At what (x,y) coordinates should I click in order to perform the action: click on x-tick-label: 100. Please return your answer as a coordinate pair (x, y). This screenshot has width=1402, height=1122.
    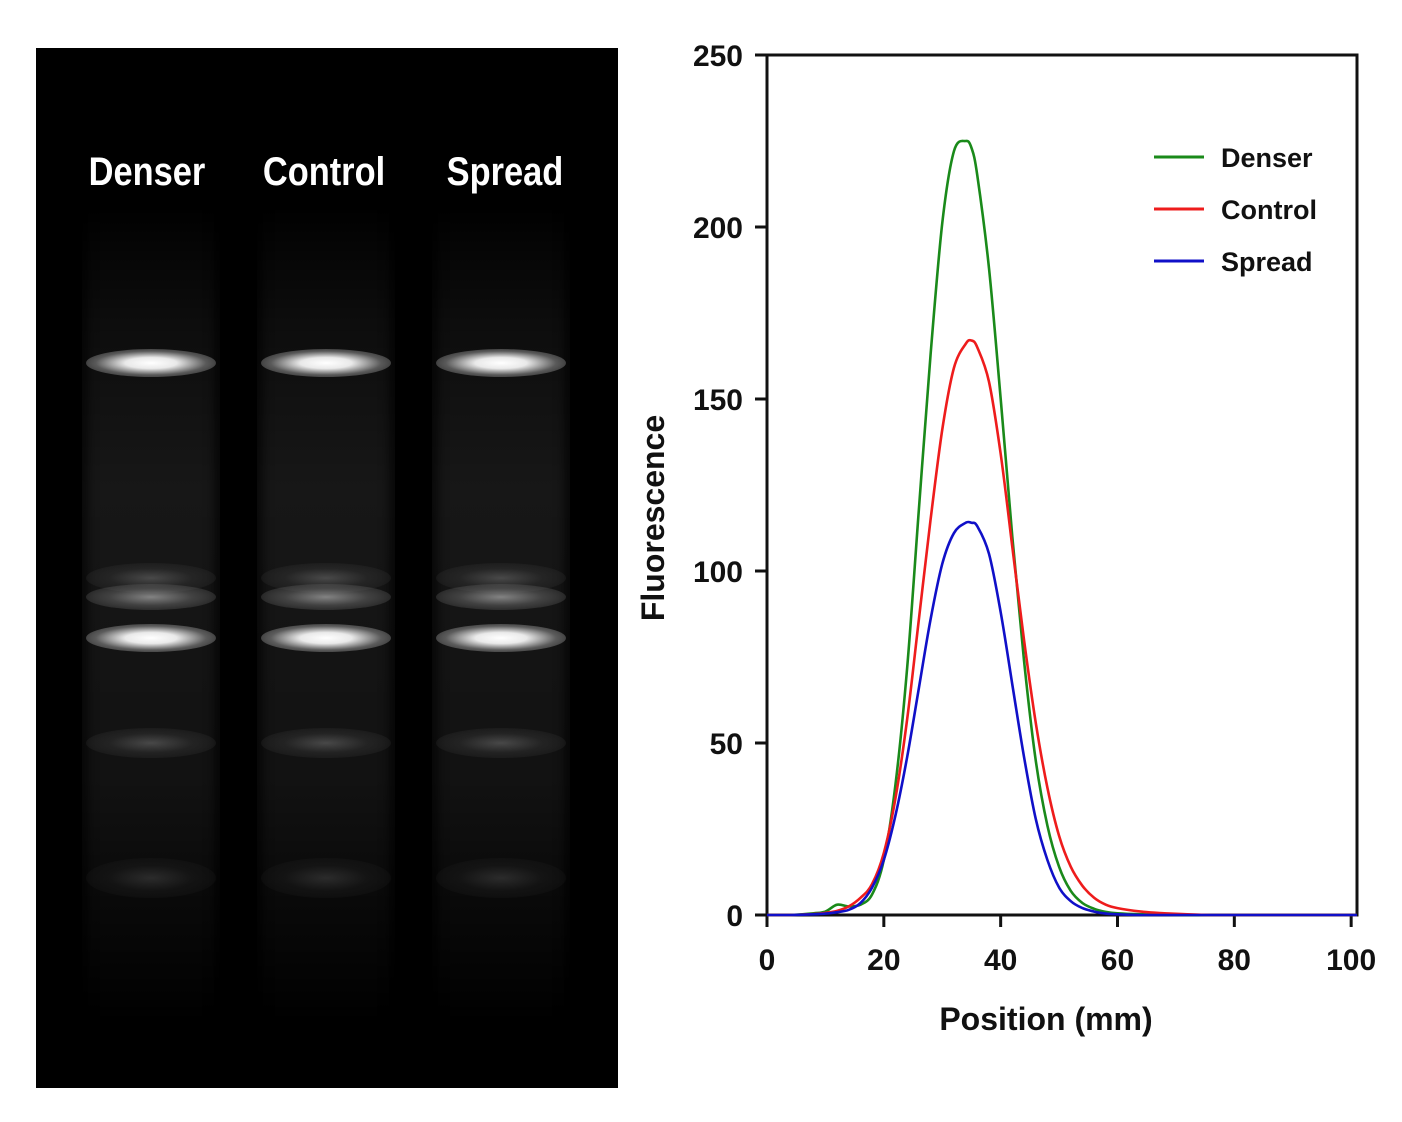
    Looking at the image, I should click on (1351, 960).